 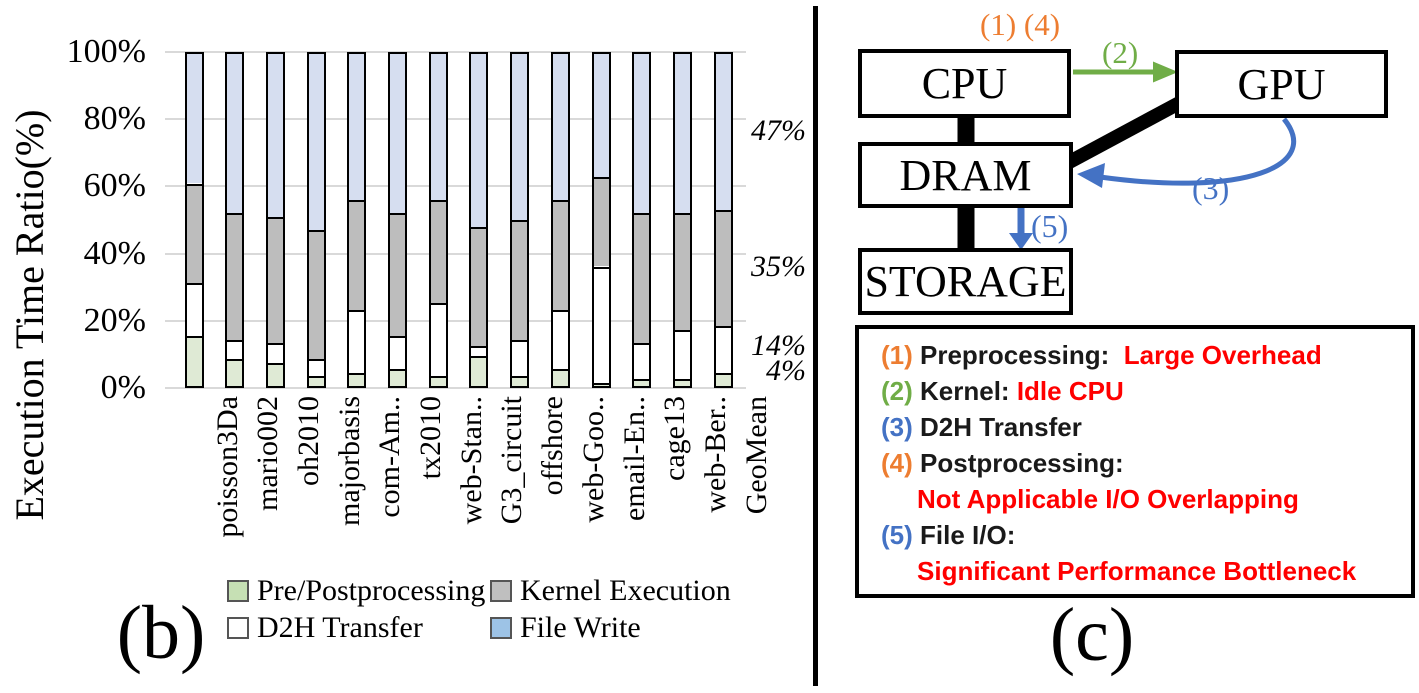 What do you see at coordinates (308, 441) in the screenshot?
I see `x-label-oh2010: oh2010` at bounding box center [308, 441].